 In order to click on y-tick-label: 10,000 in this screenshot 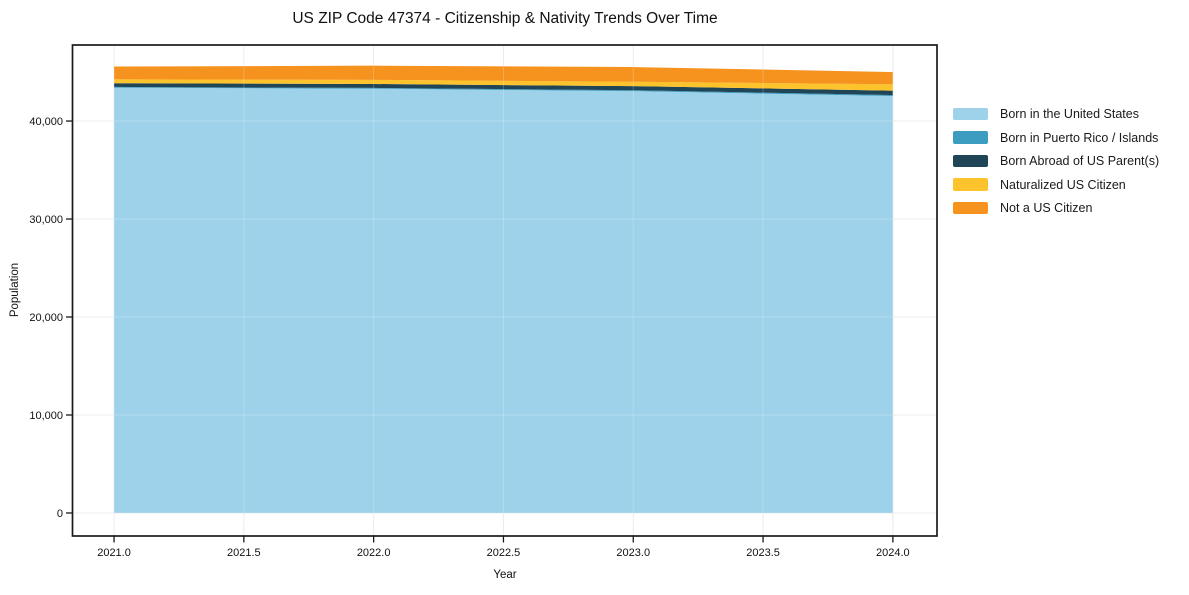, I will do `click(46, 416)`.